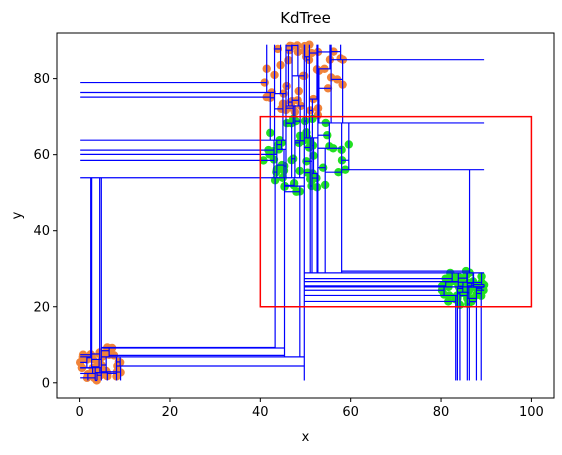 This screenshot has height=455, width=562. What do you see at coordinates (41, 79) in the screenshot?
I see `y-tick-label: 80` at bounding box center [41, 79].